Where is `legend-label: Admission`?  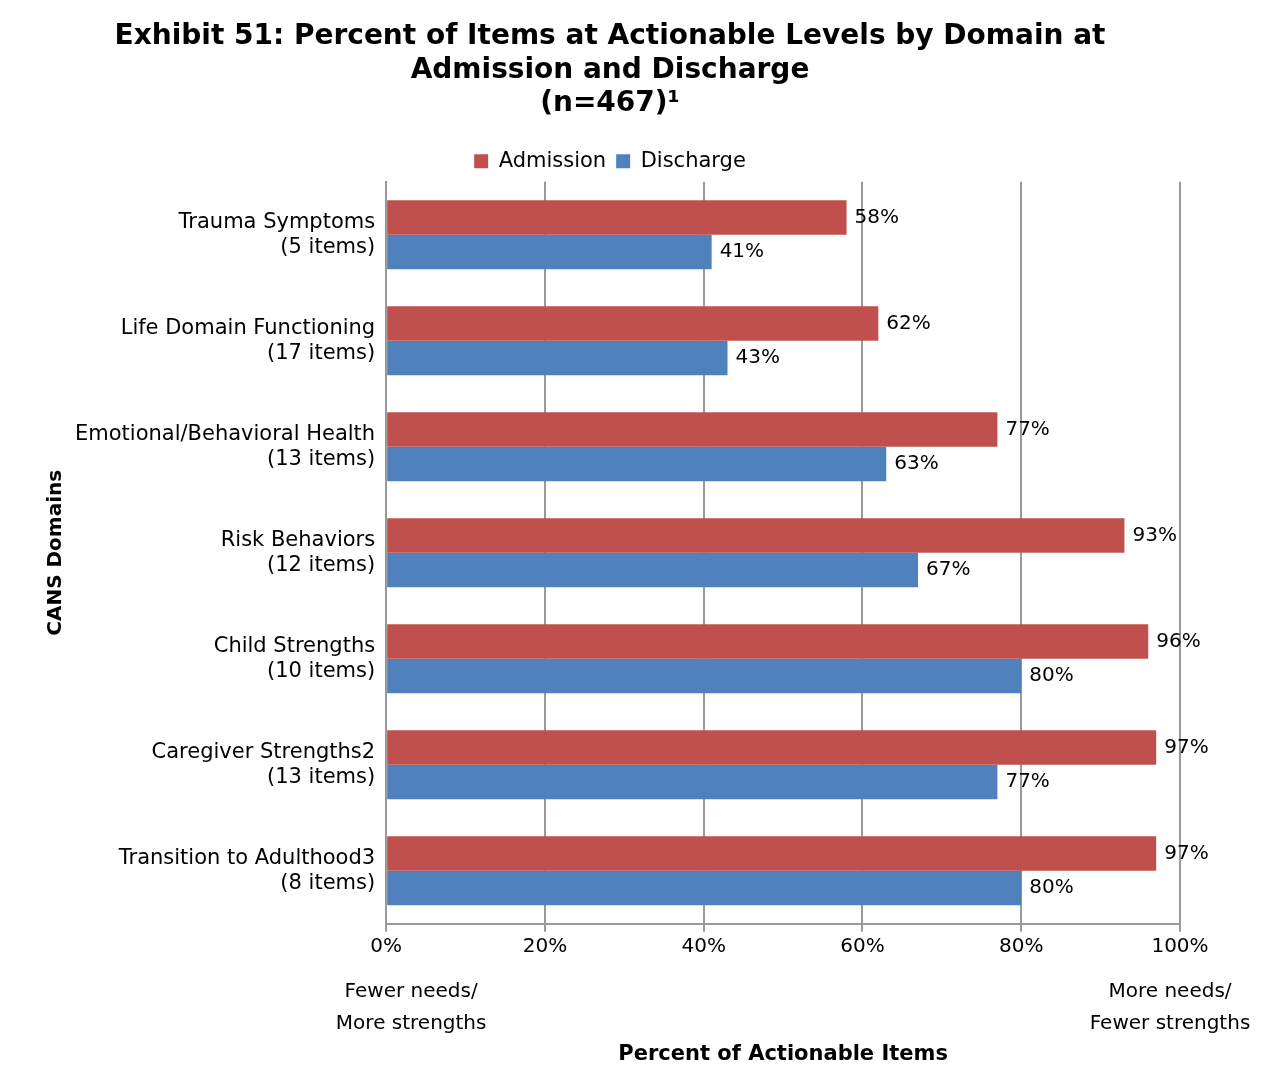
legend-label: Admission is located at coordinates (552, 159).